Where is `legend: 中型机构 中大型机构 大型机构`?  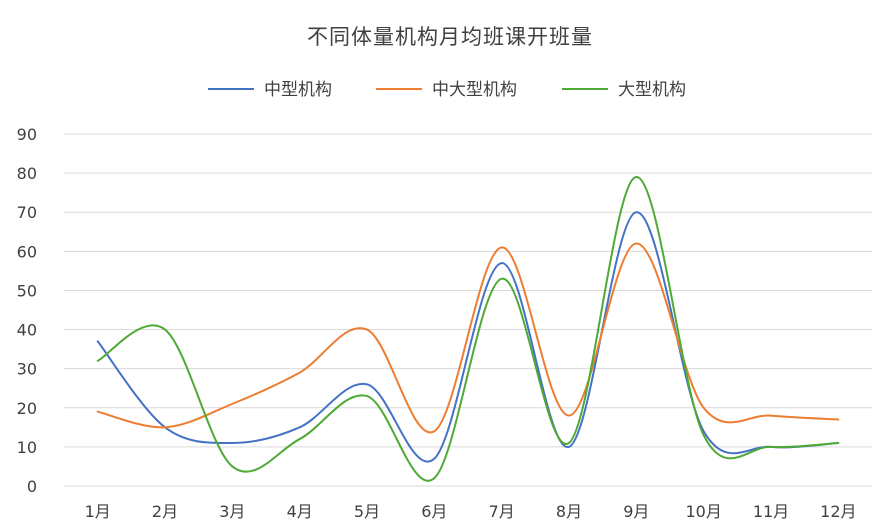 legend: 中型机构 中大型机构 大型机构 is located at coordinates (447, 90).